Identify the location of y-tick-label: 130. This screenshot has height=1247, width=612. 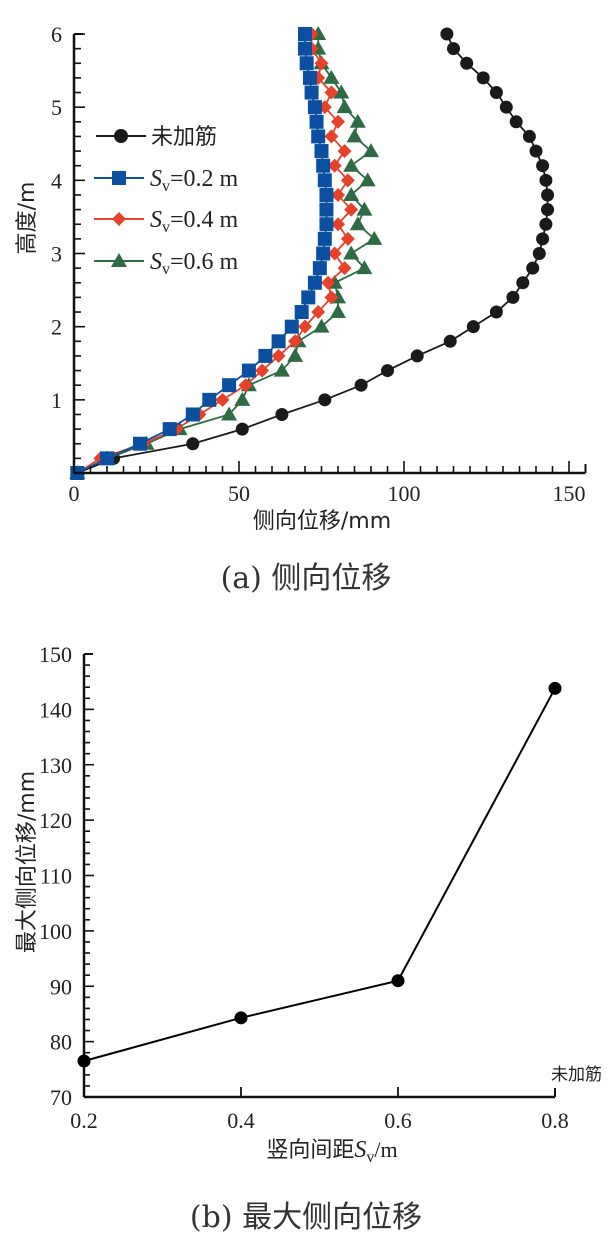
(55, 765).